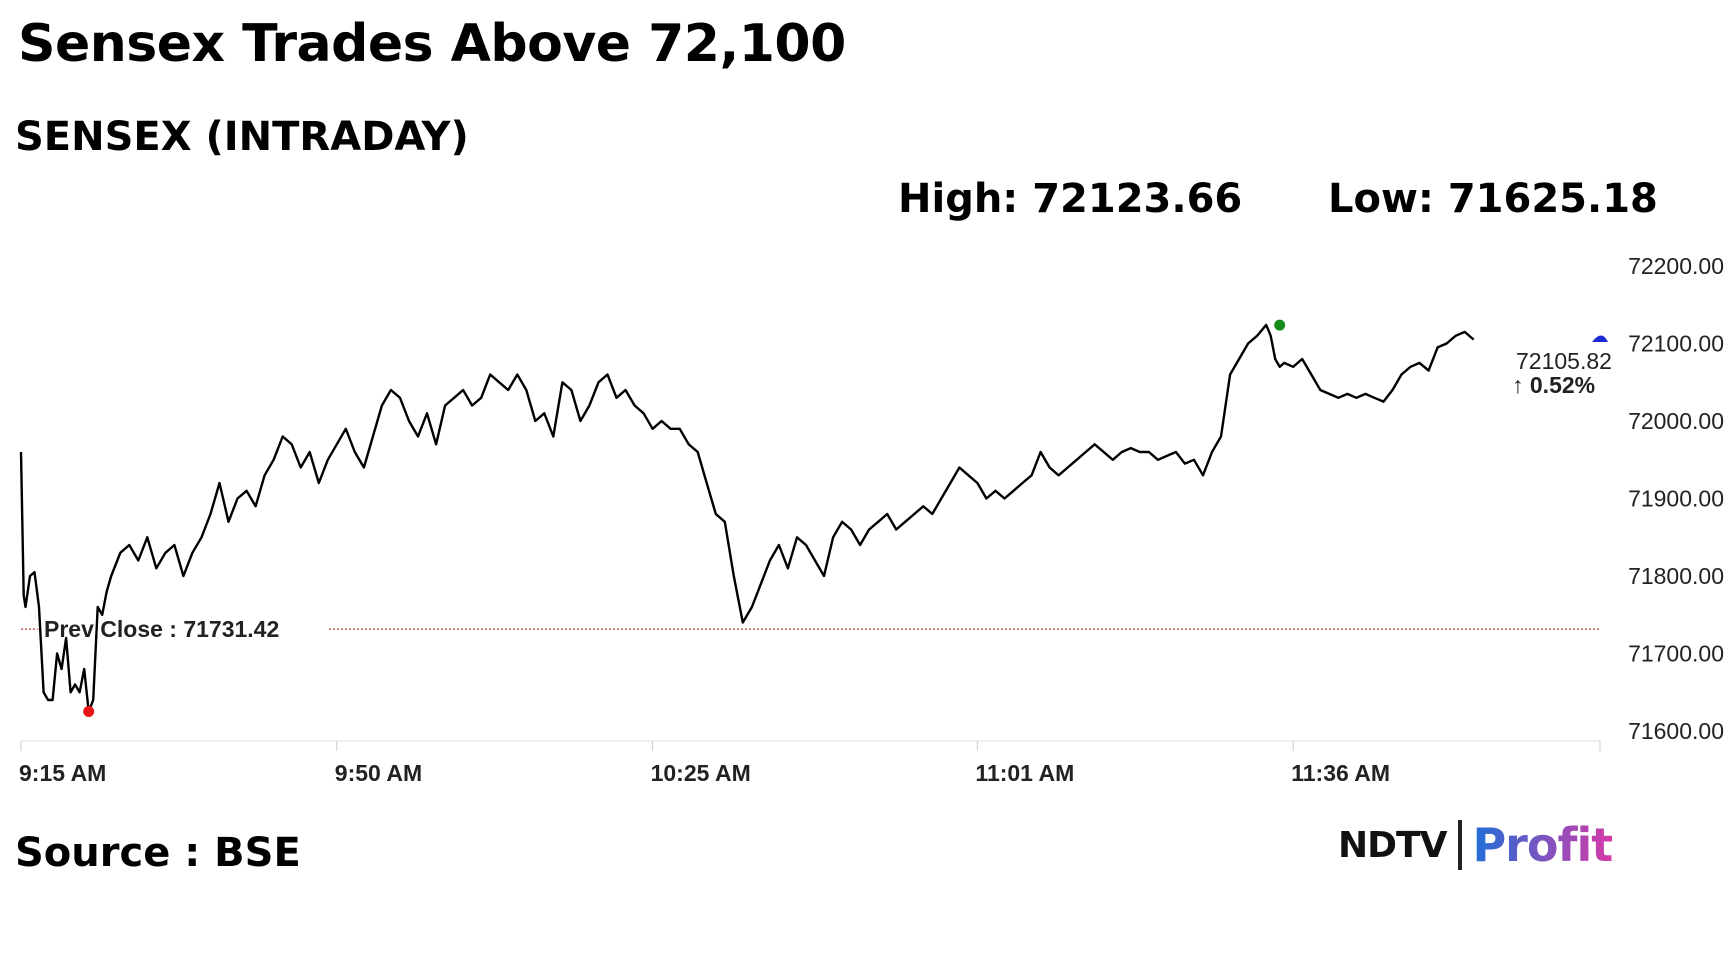 This screenshot has height=972, width=1728. Describe the element at coordinates (701, 773) in the screenshot. I see `x-tick-label: 10:25 AM` at that location.